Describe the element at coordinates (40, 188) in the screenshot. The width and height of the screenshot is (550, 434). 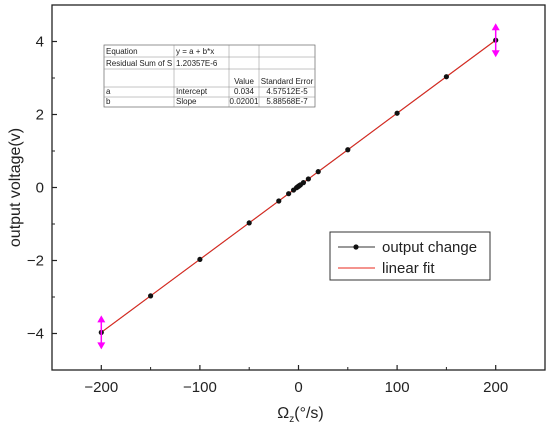
I see `y-tick-label: 0` at that location.